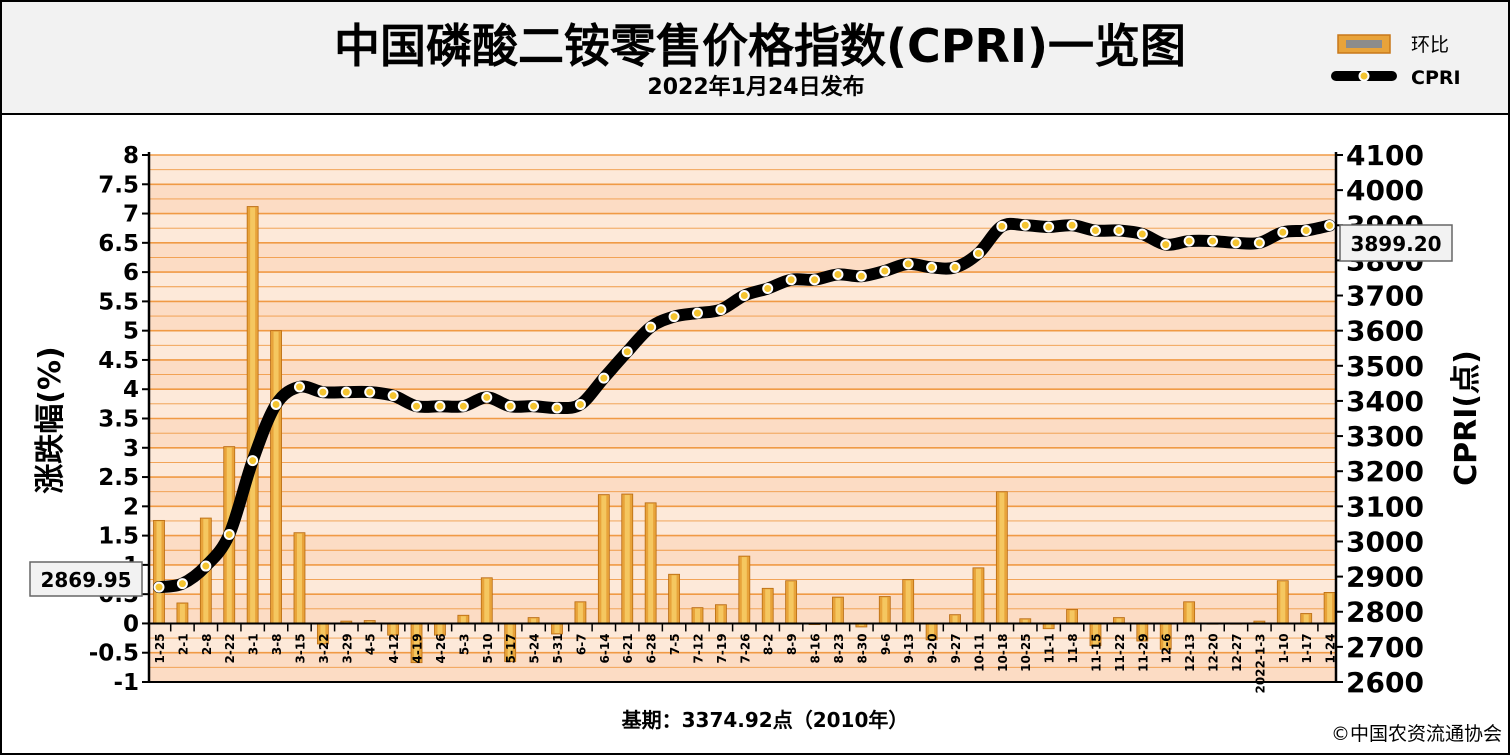  I want to click on legend: 环比 CPRI, so click(1396, 61).